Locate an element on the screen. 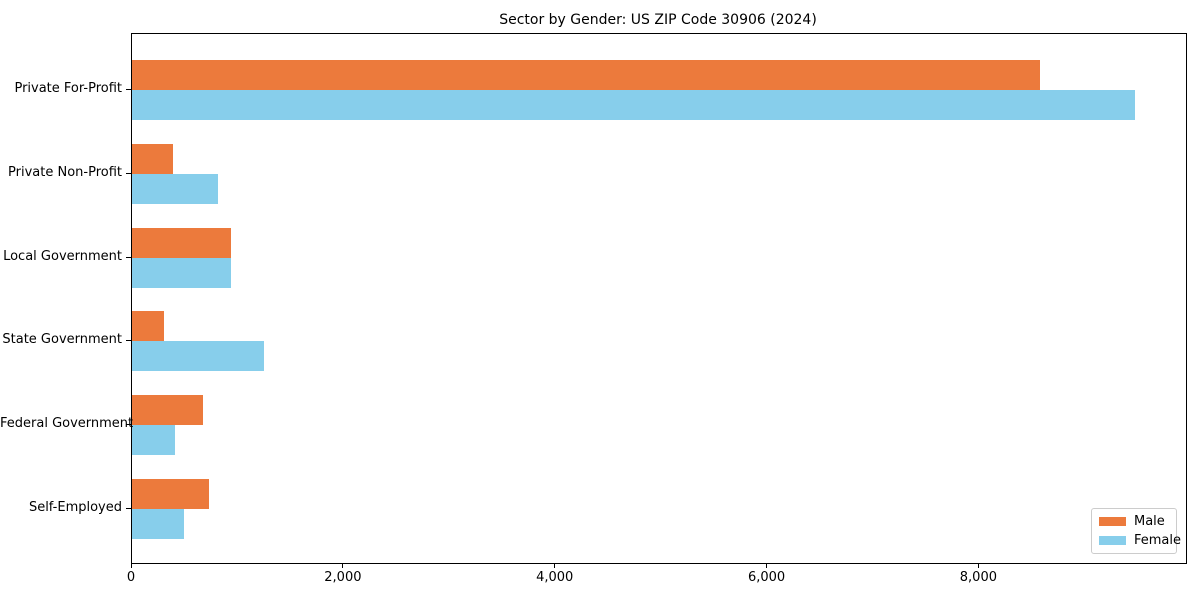 The height and width of the screenshot is (600, 1200). bar-male-private-non-profit is located at coordinates (153, 158).